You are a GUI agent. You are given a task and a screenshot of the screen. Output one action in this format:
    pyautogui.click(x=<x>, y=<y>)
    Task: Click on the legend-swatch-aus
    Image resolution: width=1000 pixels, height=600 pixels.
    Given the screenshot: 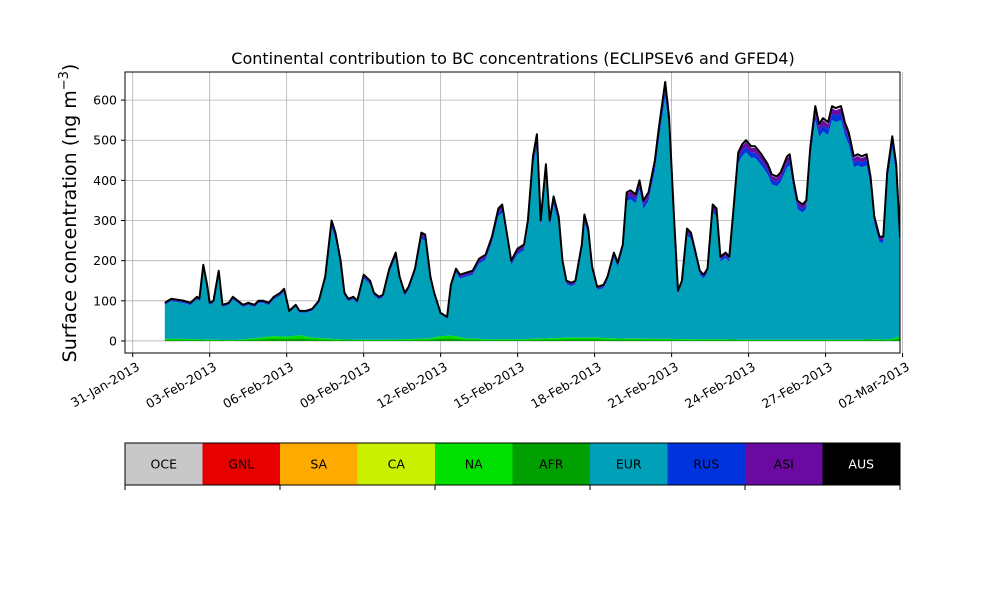 What is the action you would take?
    pyautogui.click(x=861, y=464)
    